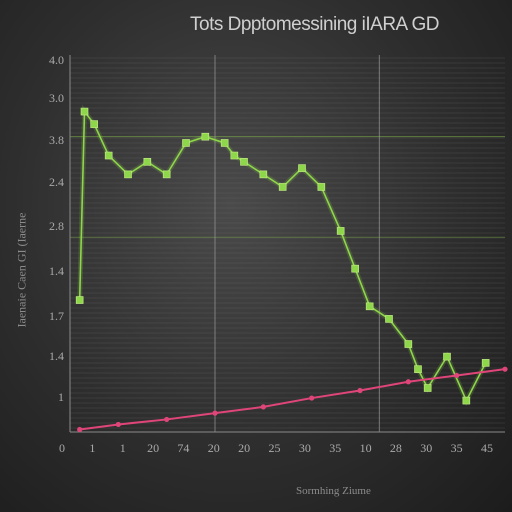 The height and width of the screenshot is (512, 512). I want to click on y-tick-label: 1.7, so click(56, 316).